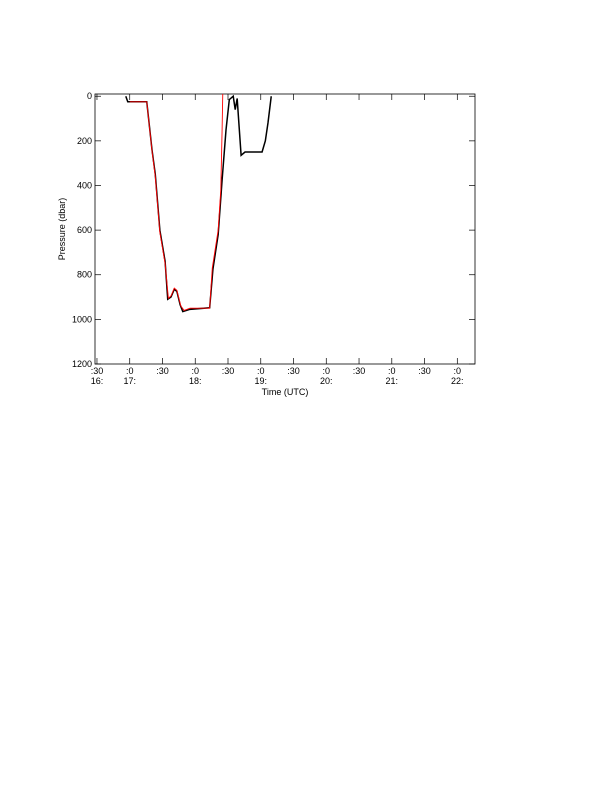 Image resolution: width=612 pixels, height=785 pixels. Describe the element at coordinates (129, 381) in the screenshot. I see `x-tick-label: 17:` at that location.